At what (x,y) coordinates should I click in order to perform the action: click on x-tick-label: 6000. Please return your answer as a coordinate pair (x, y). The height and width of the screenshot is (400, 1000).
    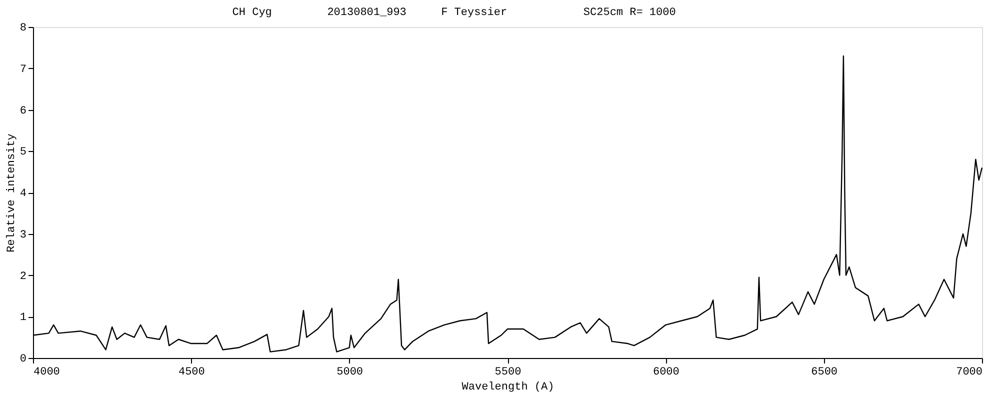
    Looking at the image, I should click on (666, 372).